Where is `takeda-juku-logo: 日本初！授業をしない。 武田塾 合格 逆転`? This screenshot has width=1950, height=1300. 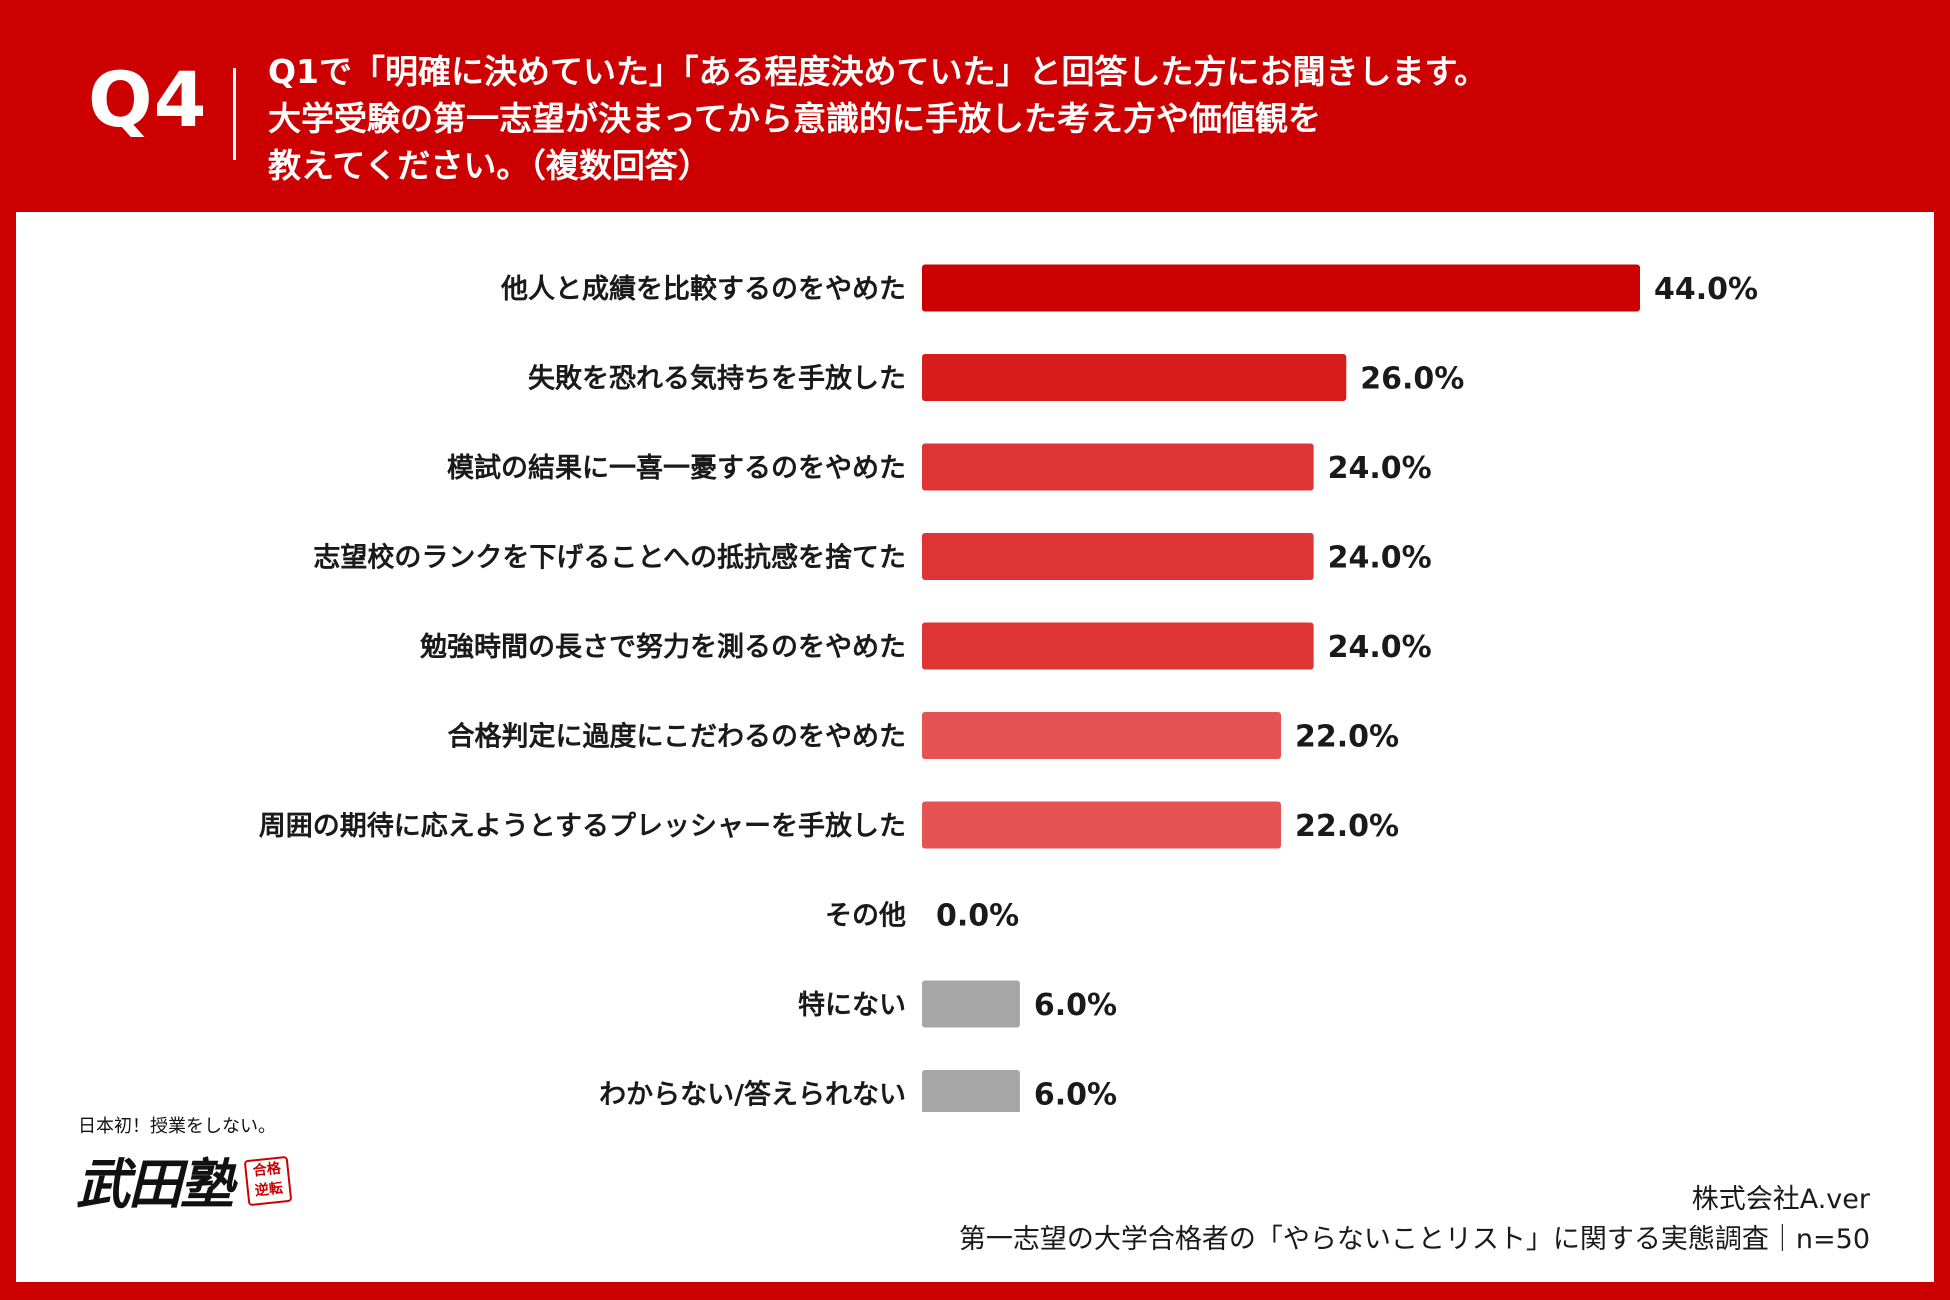 takeda-juku-logo: 日本初！授業をしない。 武田塾 合格 逆転 is located at coordinates (180, 1167).